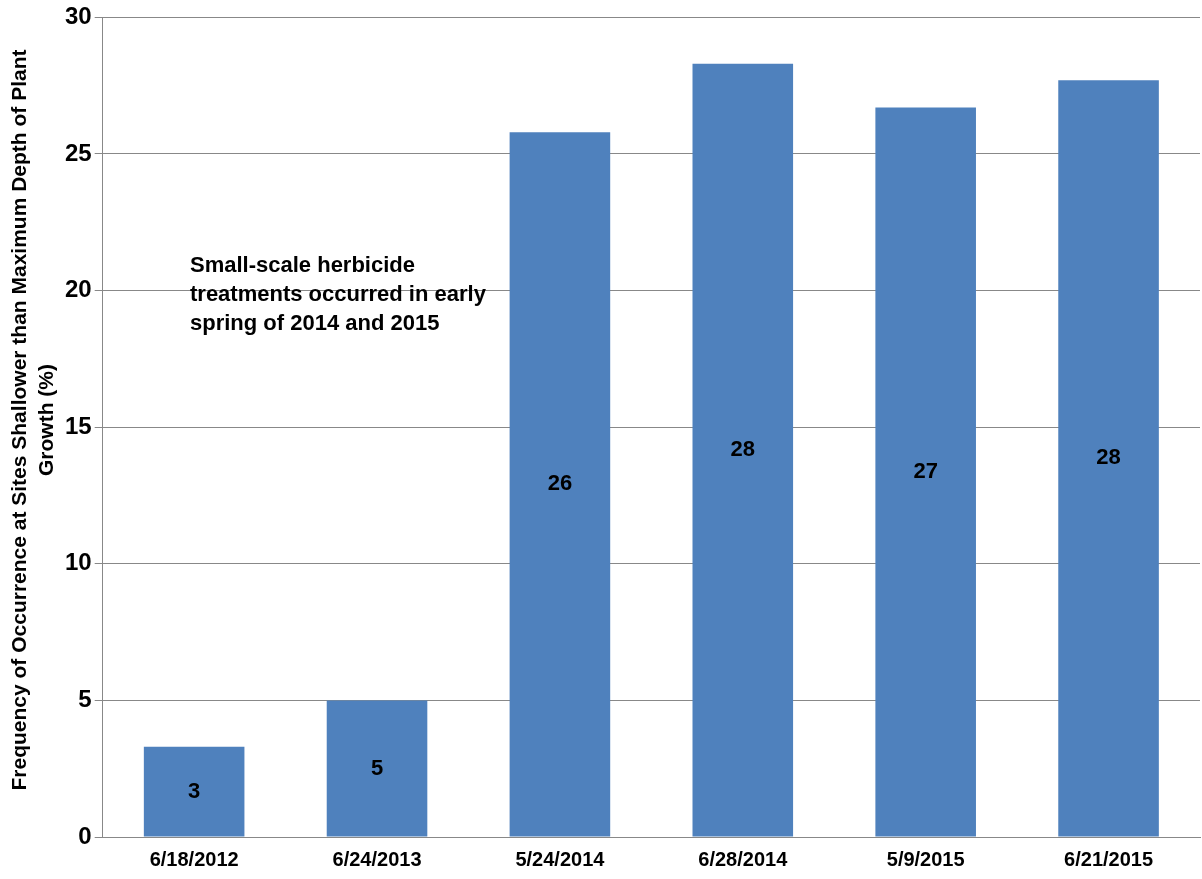 Image resolution: width=1202 pixels, height=879 pixels. Describe the element at coordinates (78, 562) in the screenshot. I see `y-tick-label: 10` at that location.